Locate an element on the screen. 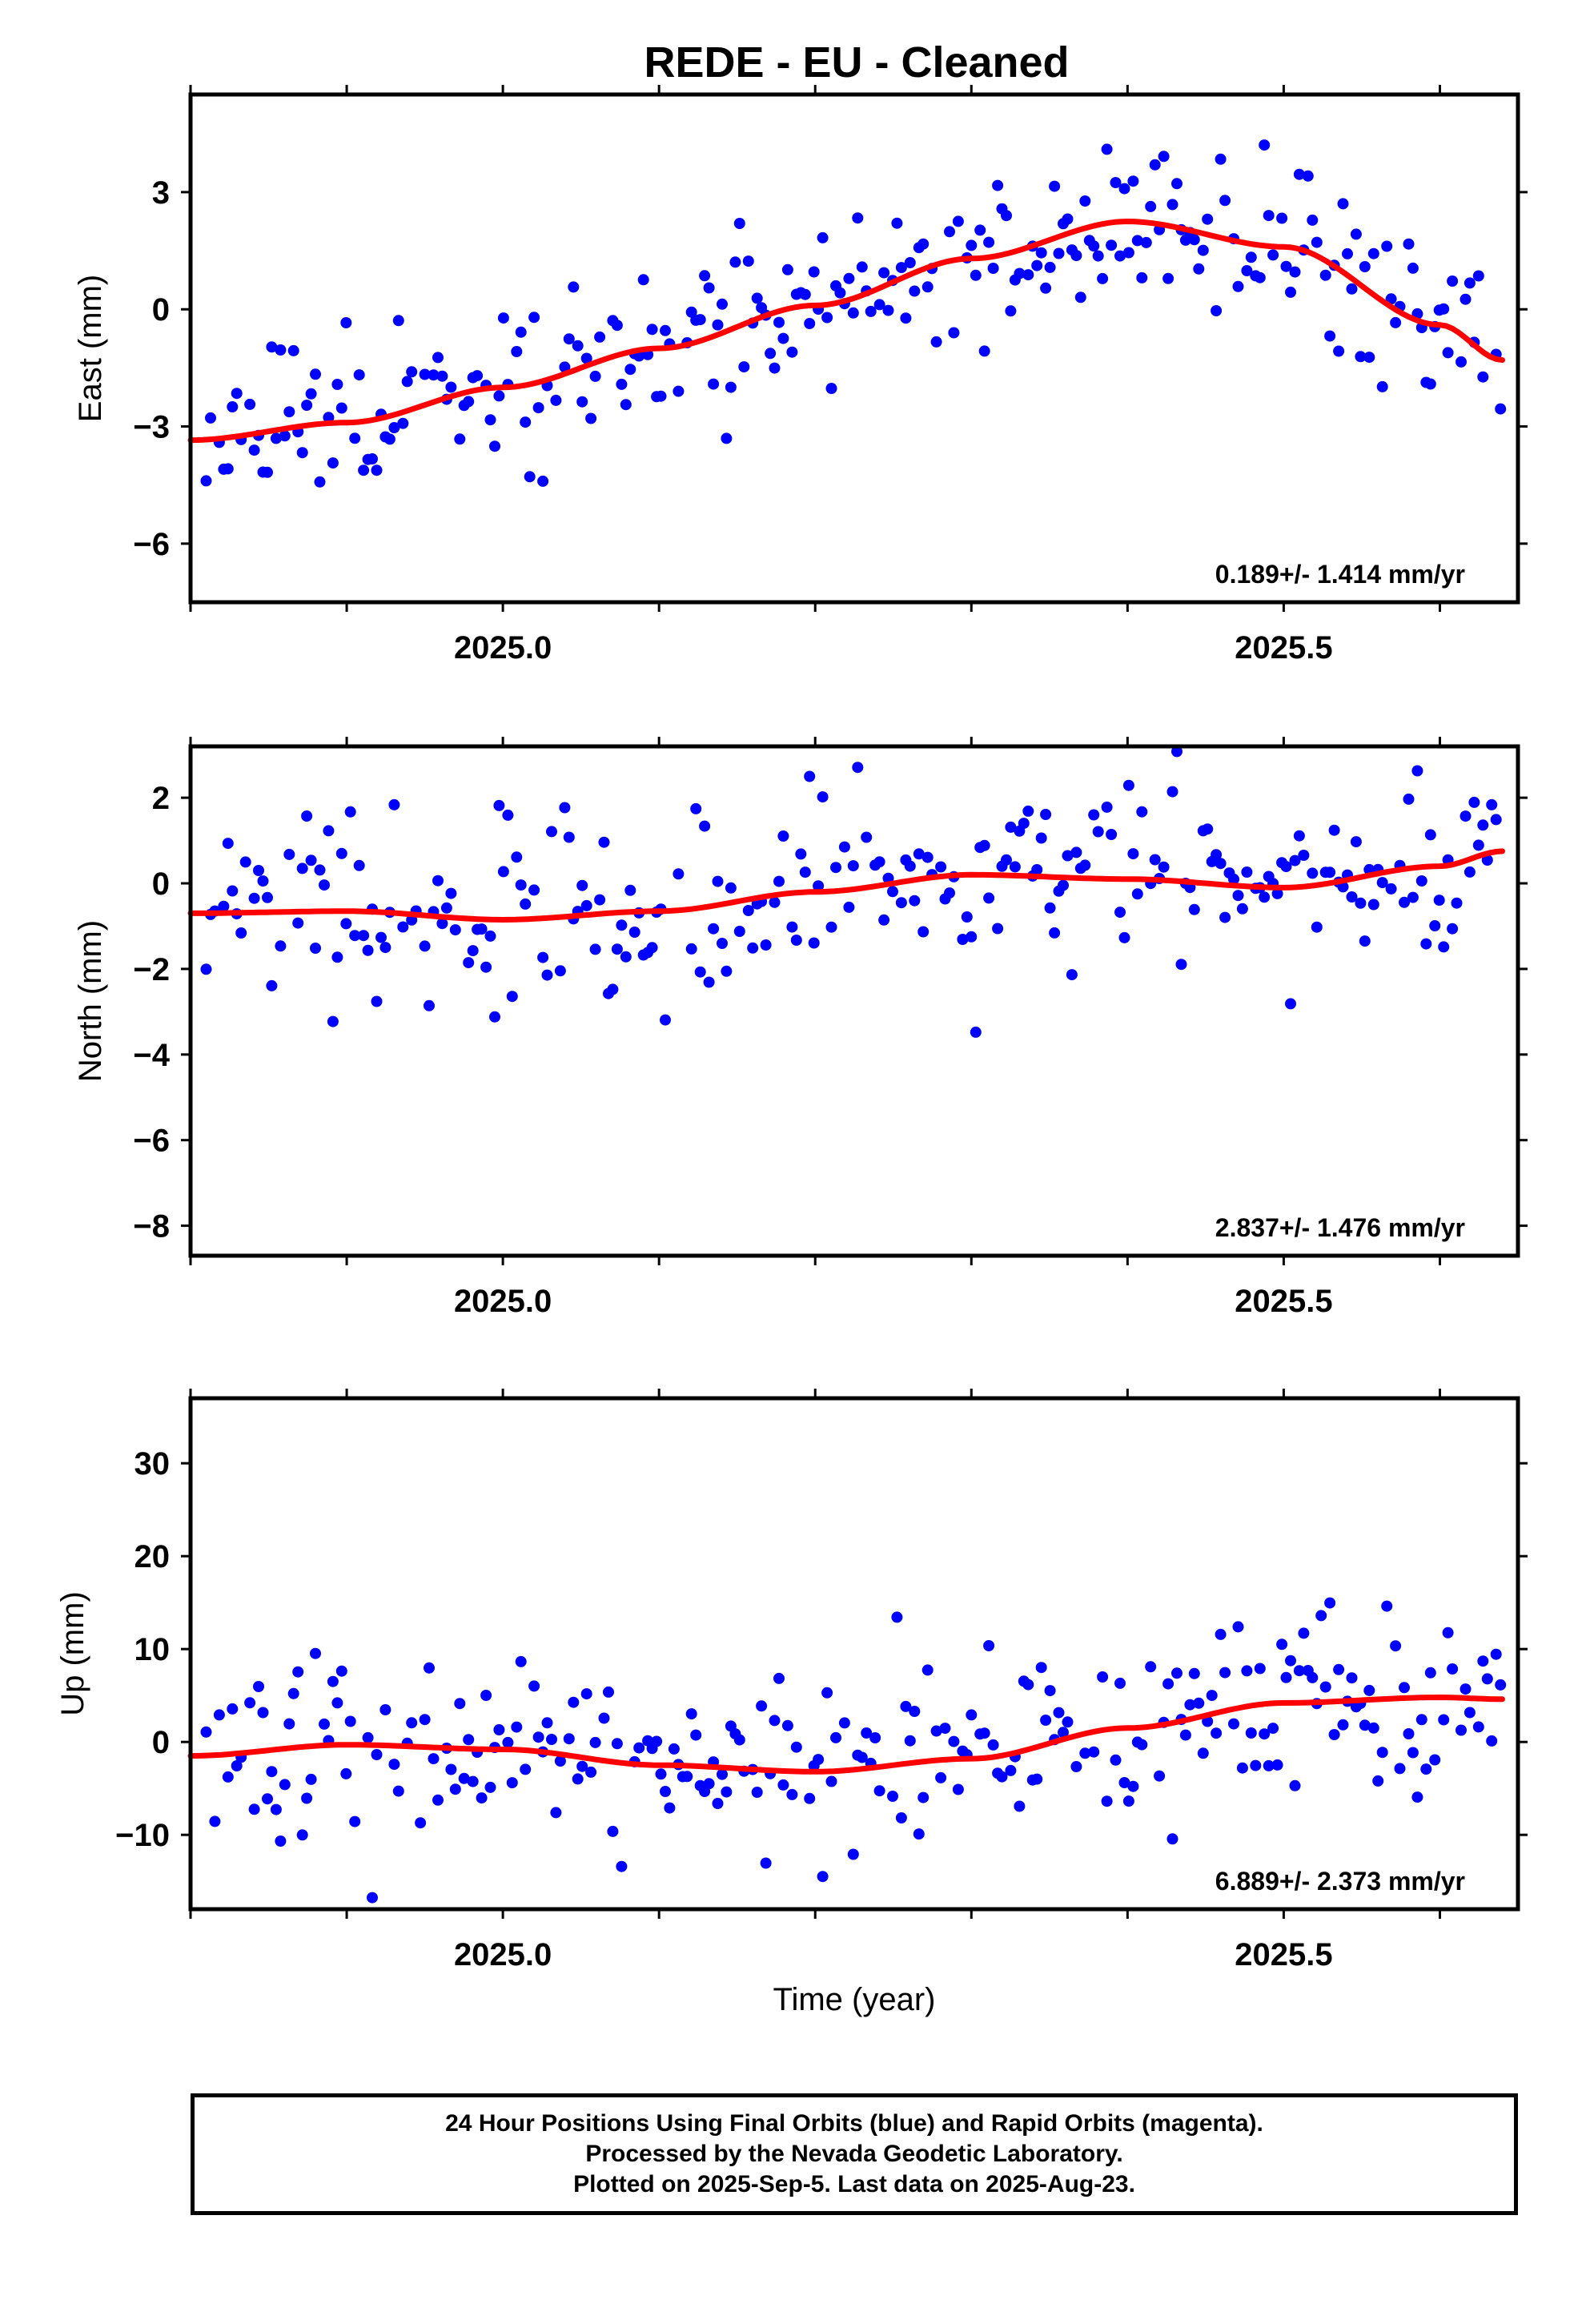 This screenshot has width=1582, height=2324. y-tick-label: 20 is located at coordinates (153, 1556).